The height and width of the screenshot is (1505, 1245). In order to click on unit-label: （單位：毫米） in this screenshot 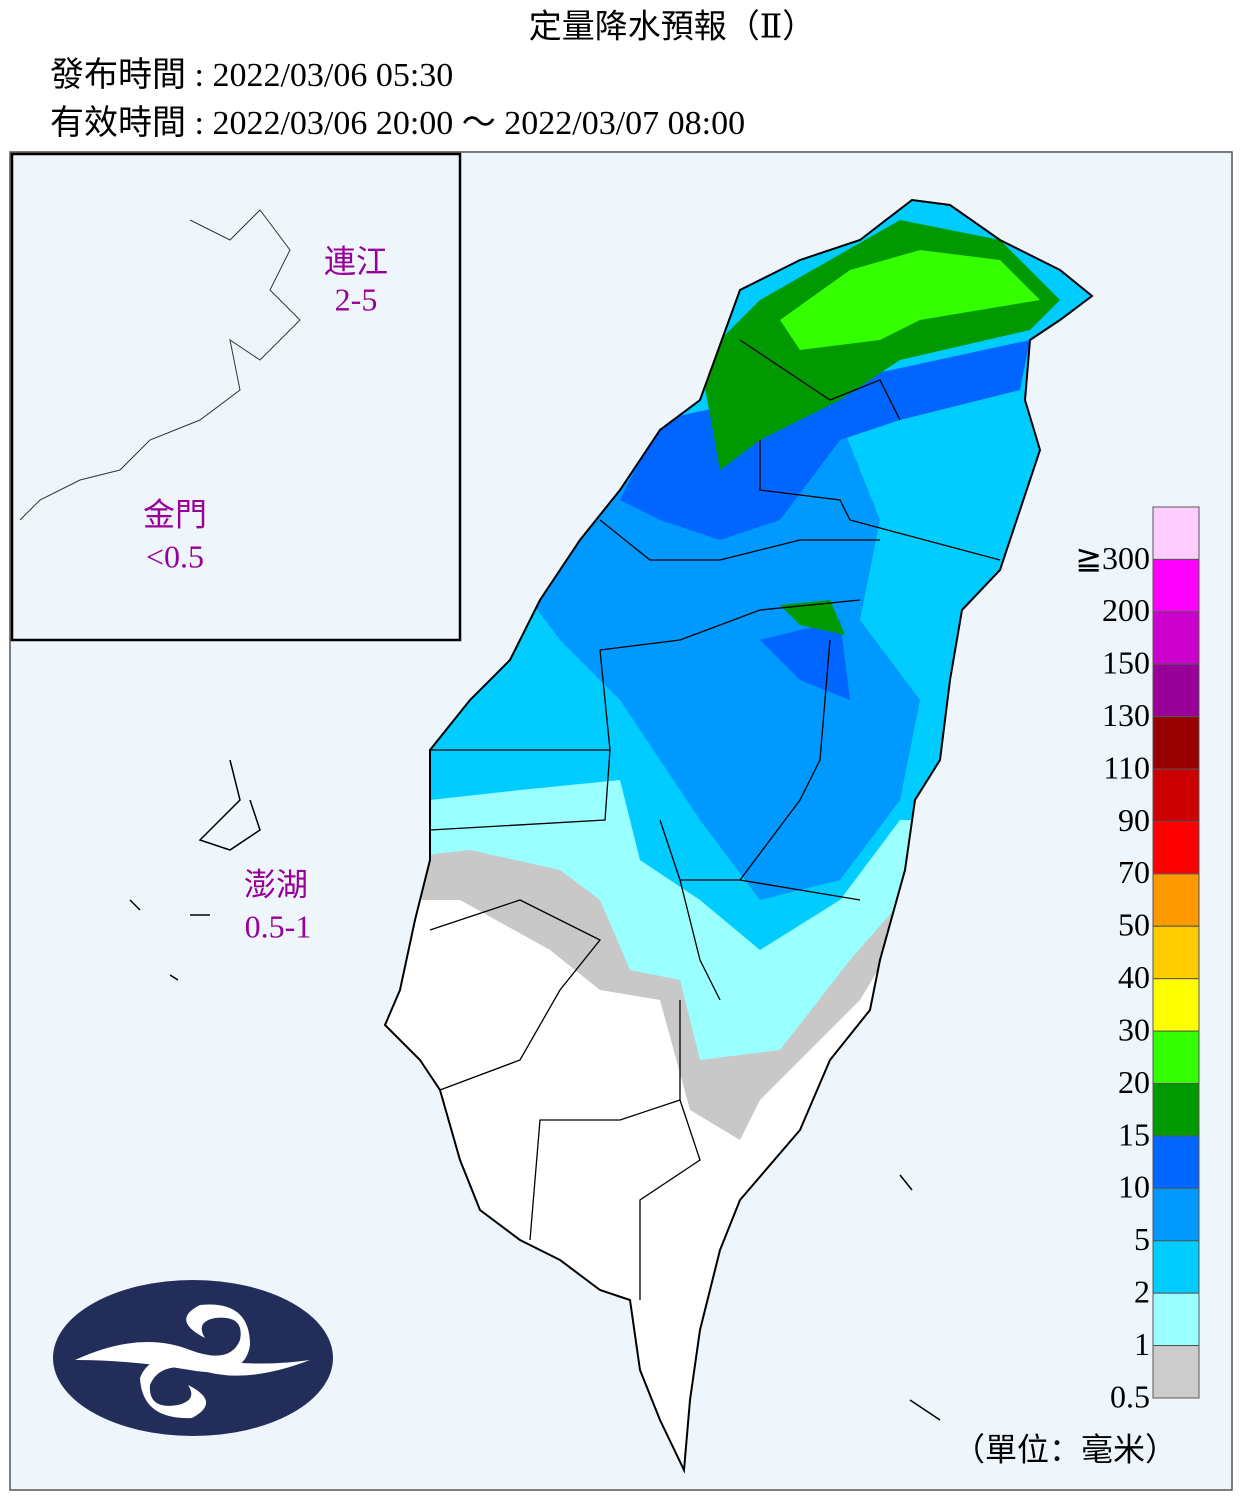, I will do `click(1065, 1449)`.